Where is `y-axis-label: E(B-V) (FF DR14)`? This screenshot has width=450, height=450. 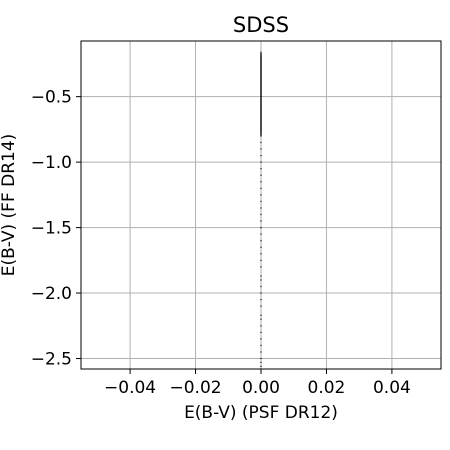 y-axis-label: E(B-V) (FF DR14) is located at coordinates (9, 205).